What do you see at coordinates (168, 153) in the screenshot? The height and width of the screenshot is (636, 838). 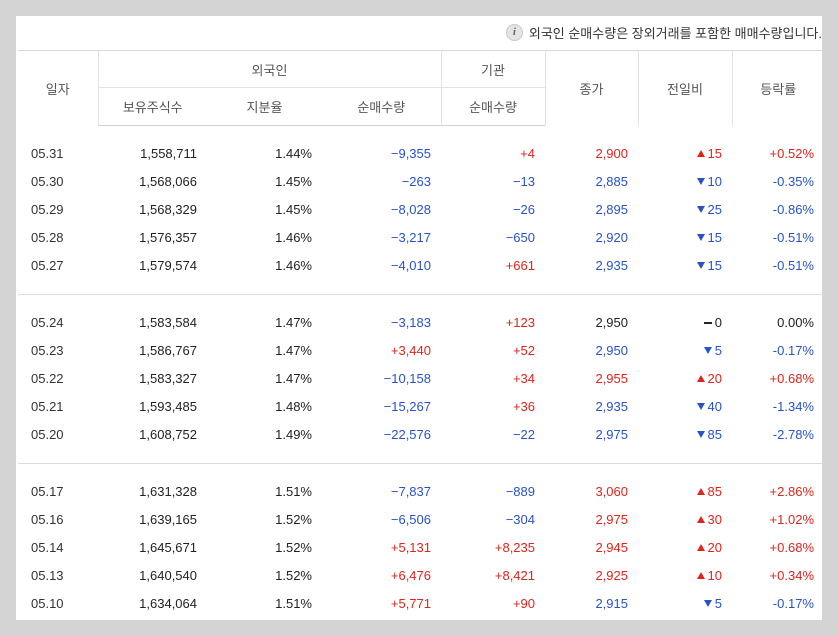 I see `holdings-cell: 1,558,711` at bounding box center [168, 153].